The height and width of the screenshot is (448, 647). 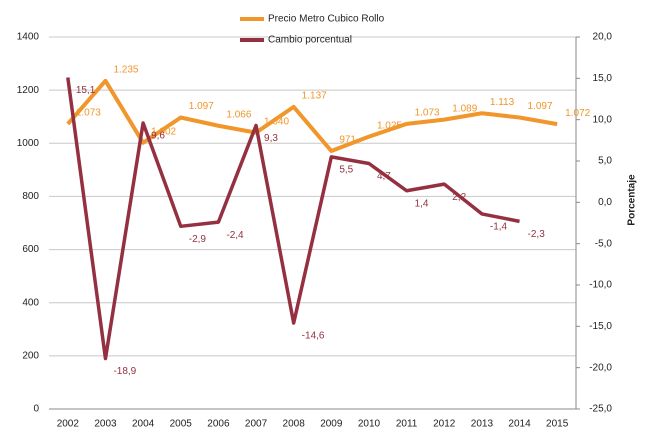 I want to click on data-label: -14,6, so click(x=313, y=336).